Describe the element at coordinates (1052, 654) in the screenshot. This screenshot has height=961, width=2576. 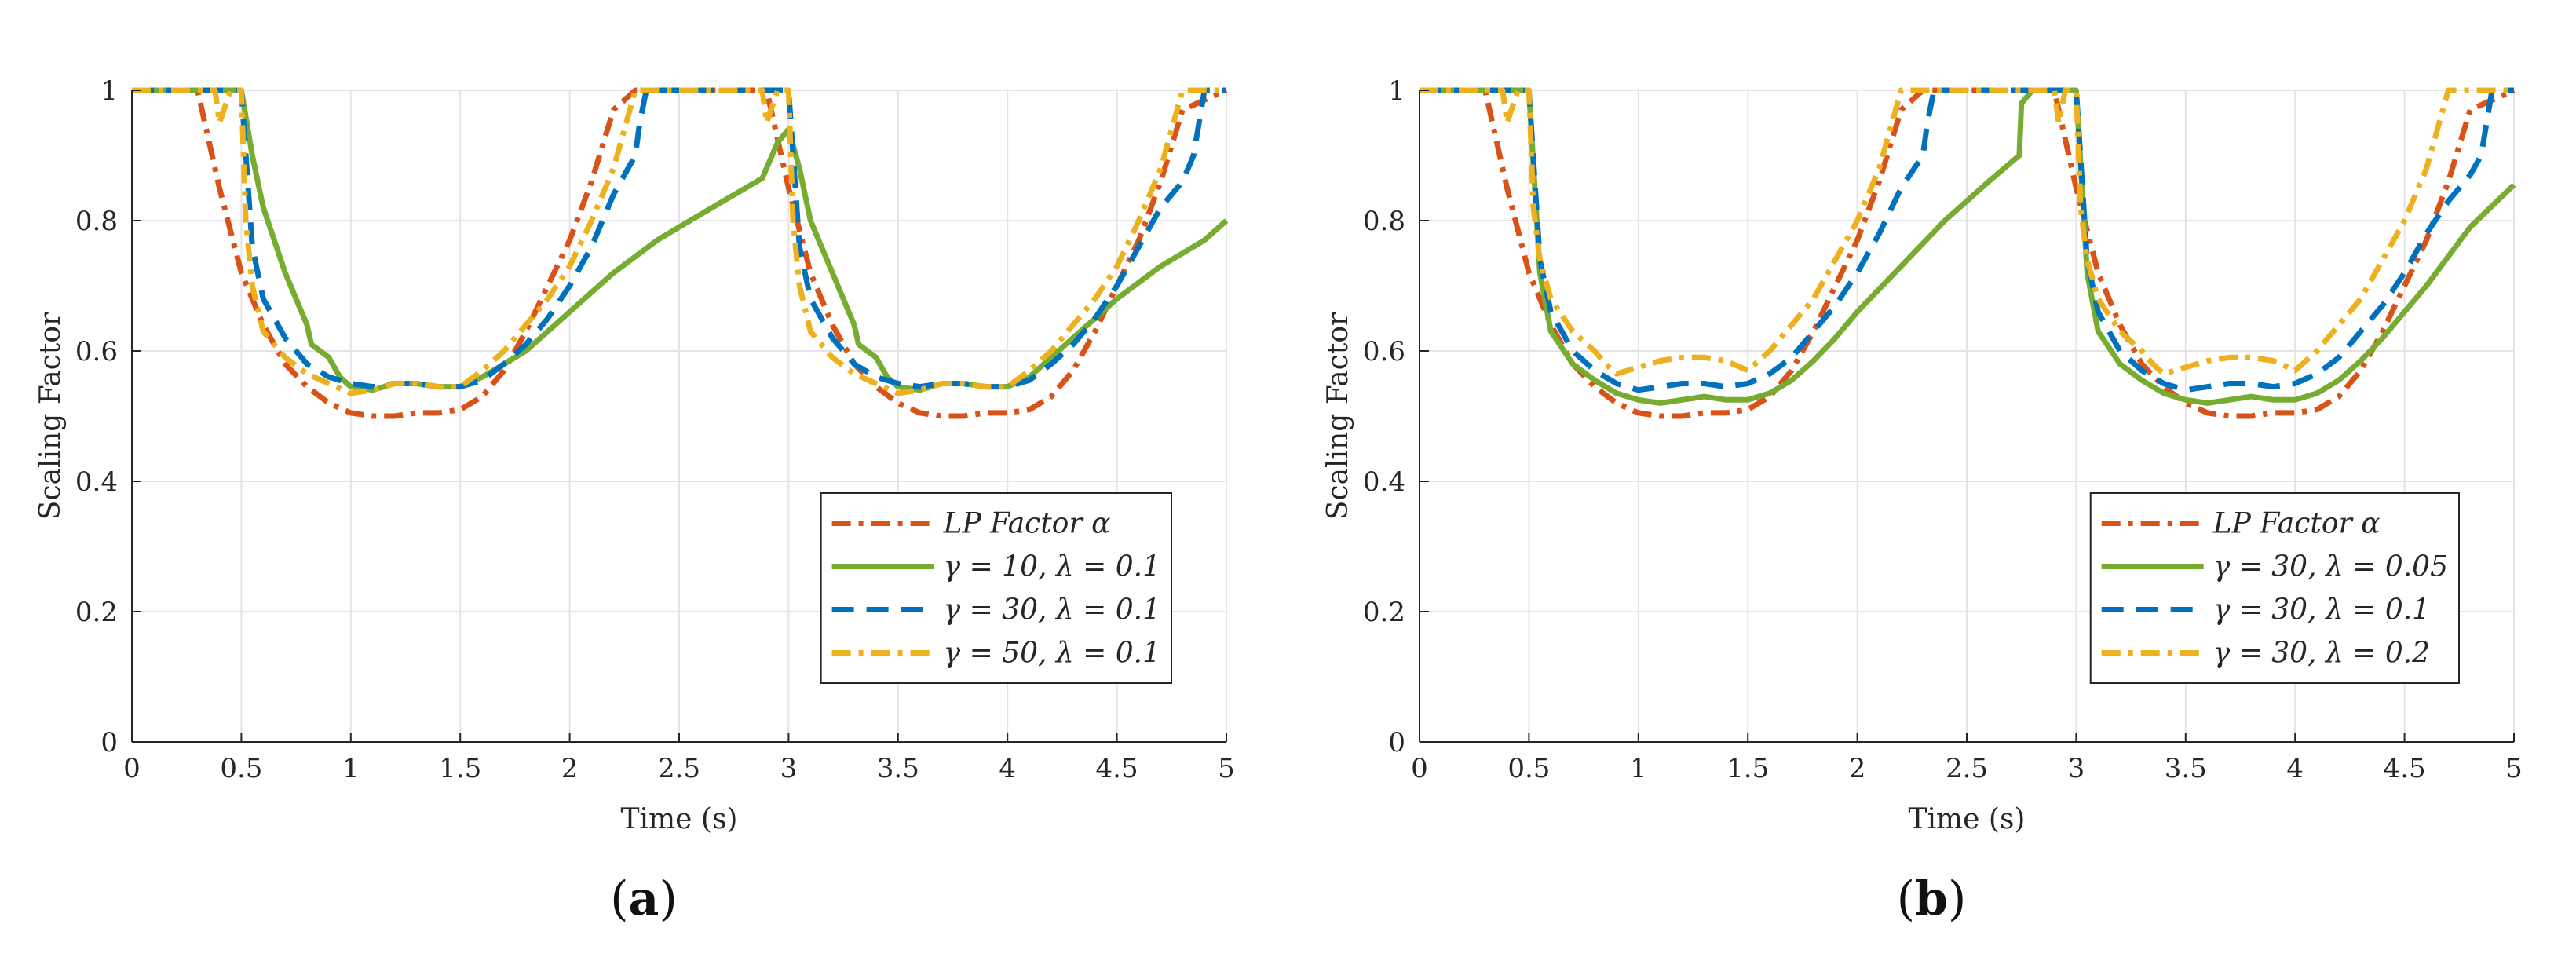
I see `legend-label: γ = 50, λ = 0.1` at that location.